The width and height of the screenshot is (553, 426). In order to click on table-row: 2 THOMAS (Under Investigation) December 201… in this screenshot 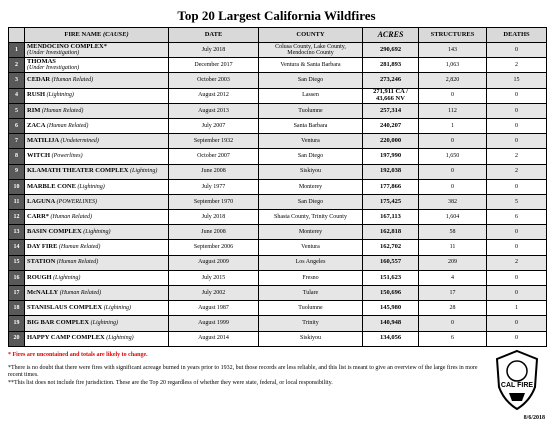, I will do `click(277, 65)`.